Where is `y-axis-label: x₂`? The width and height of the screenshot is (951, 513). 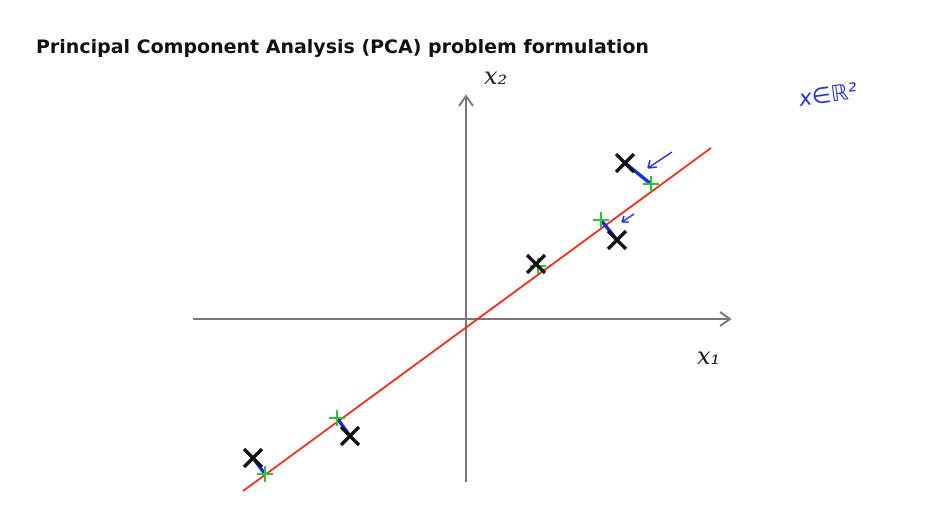
y-axis-label: x₂ is located at coordinates (495, 76).